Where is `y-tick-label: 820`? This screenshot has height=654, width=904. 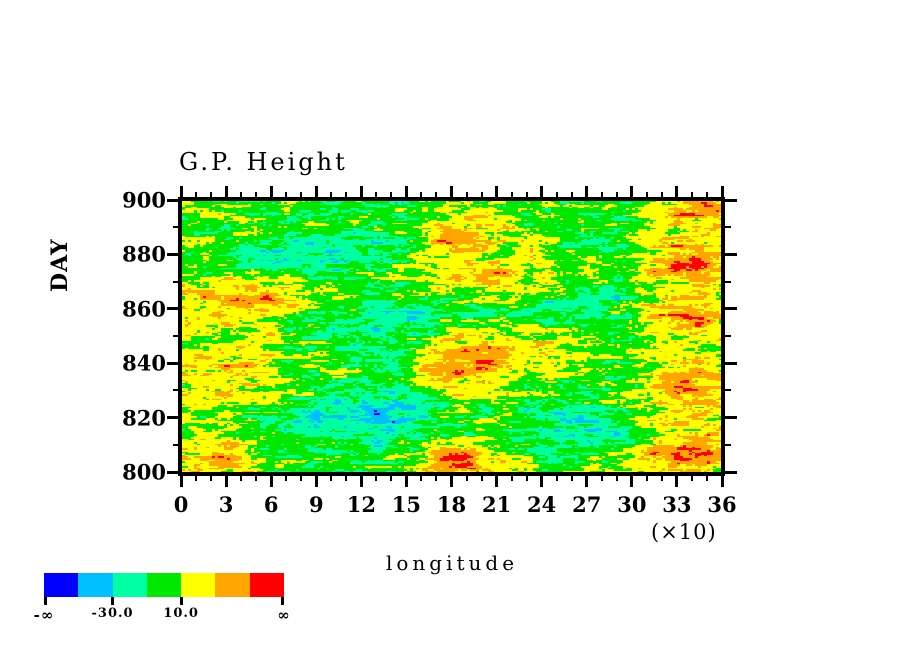
y-tick-label: 820 is located at coordinates (144, 418).